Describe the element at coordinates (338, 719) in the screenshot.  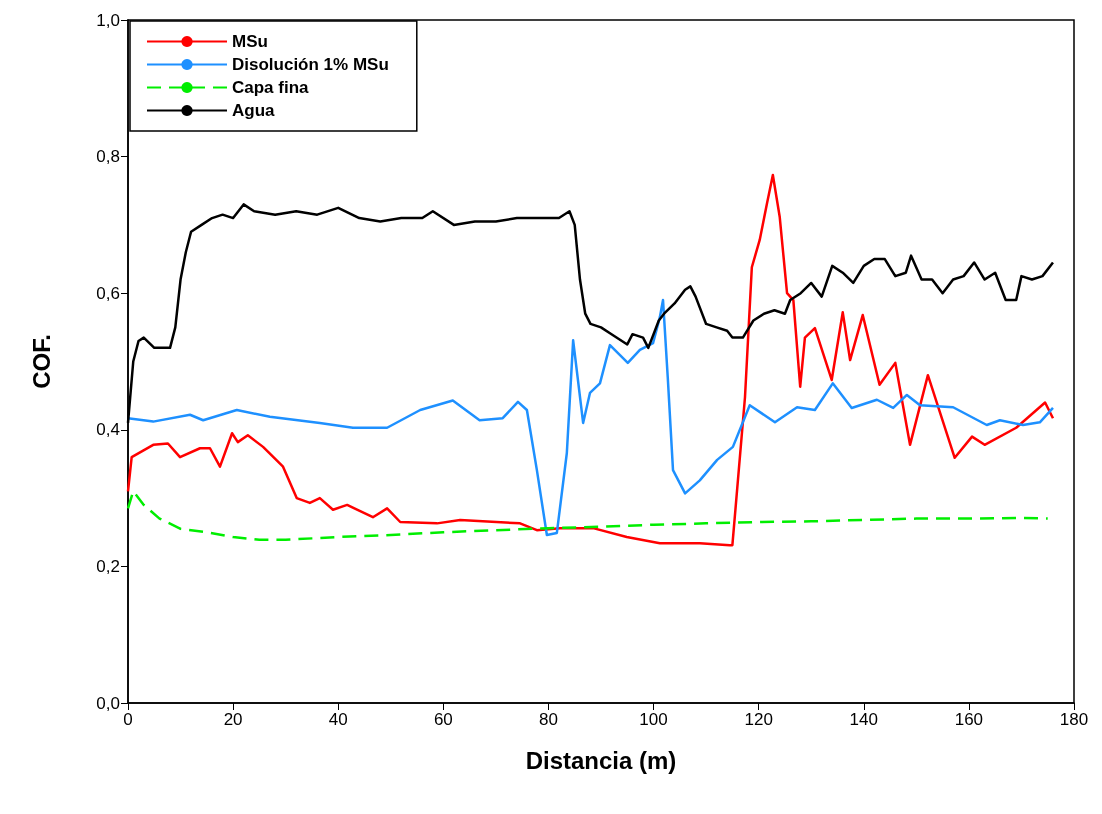
I see `x-tick-label: 40` at that location.